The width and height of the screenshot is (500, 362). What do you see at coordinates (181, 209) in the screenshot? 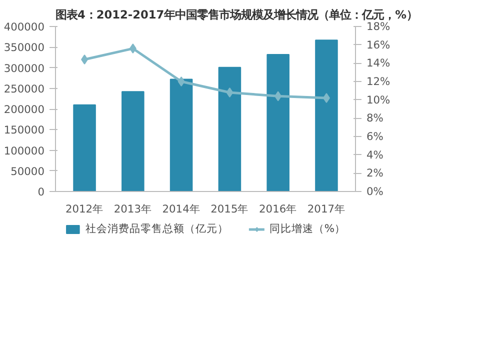
I see `x-tick-label: 2014年` at bounding box center [181, 209].